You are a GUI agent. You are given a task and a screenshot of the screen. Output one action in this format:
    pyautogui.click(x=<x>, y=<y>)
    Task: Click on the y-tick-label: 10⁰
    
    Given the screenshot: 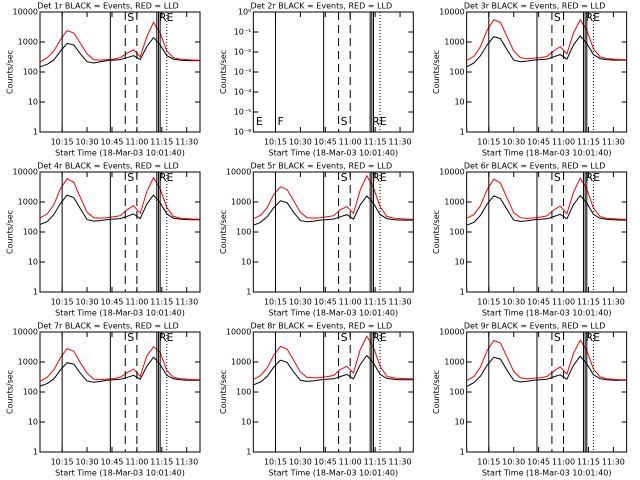 What is the action you would take?
    pyautogui.click(x=244, y=12)
    